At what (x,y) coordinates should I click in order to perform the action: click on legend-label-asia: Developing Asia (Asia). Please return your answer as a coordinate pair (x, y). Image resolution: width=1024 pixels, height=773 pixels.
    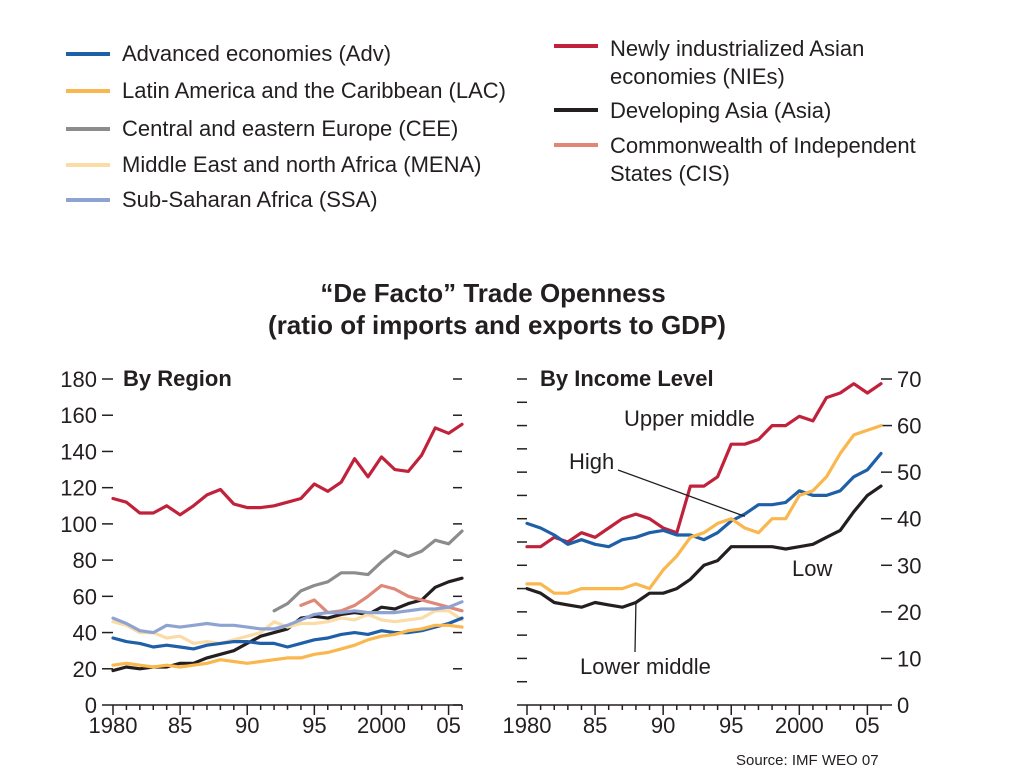
    Looking at the image, I should click on (720, 110).